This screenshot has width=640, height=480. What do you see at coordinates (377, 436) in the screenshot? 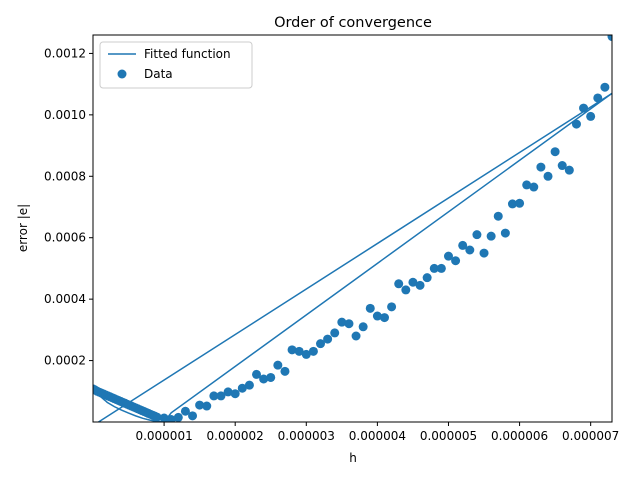
I see `x-tick-label: 0.000004` at bounding box center [377, 436].